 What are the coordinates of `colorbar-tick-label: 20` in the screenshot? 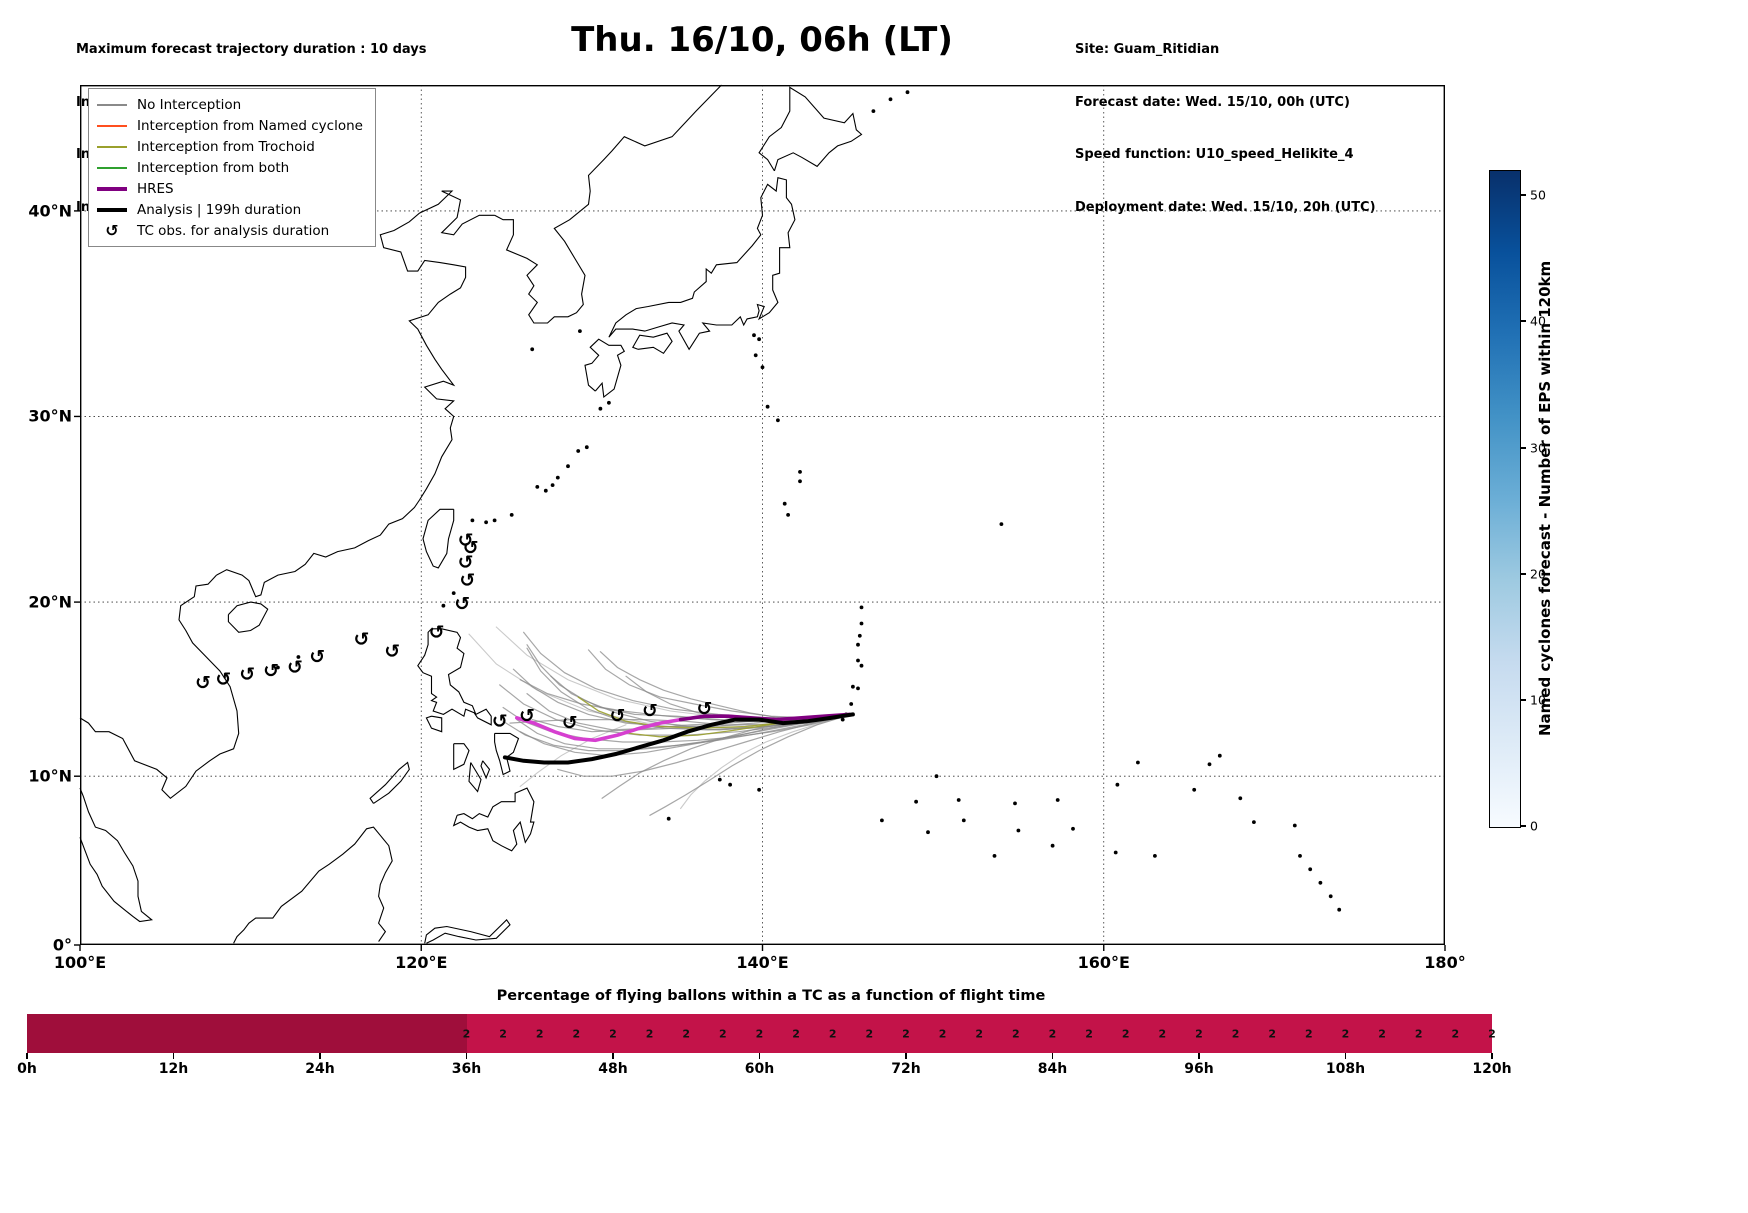 It's located at (1538, 574).